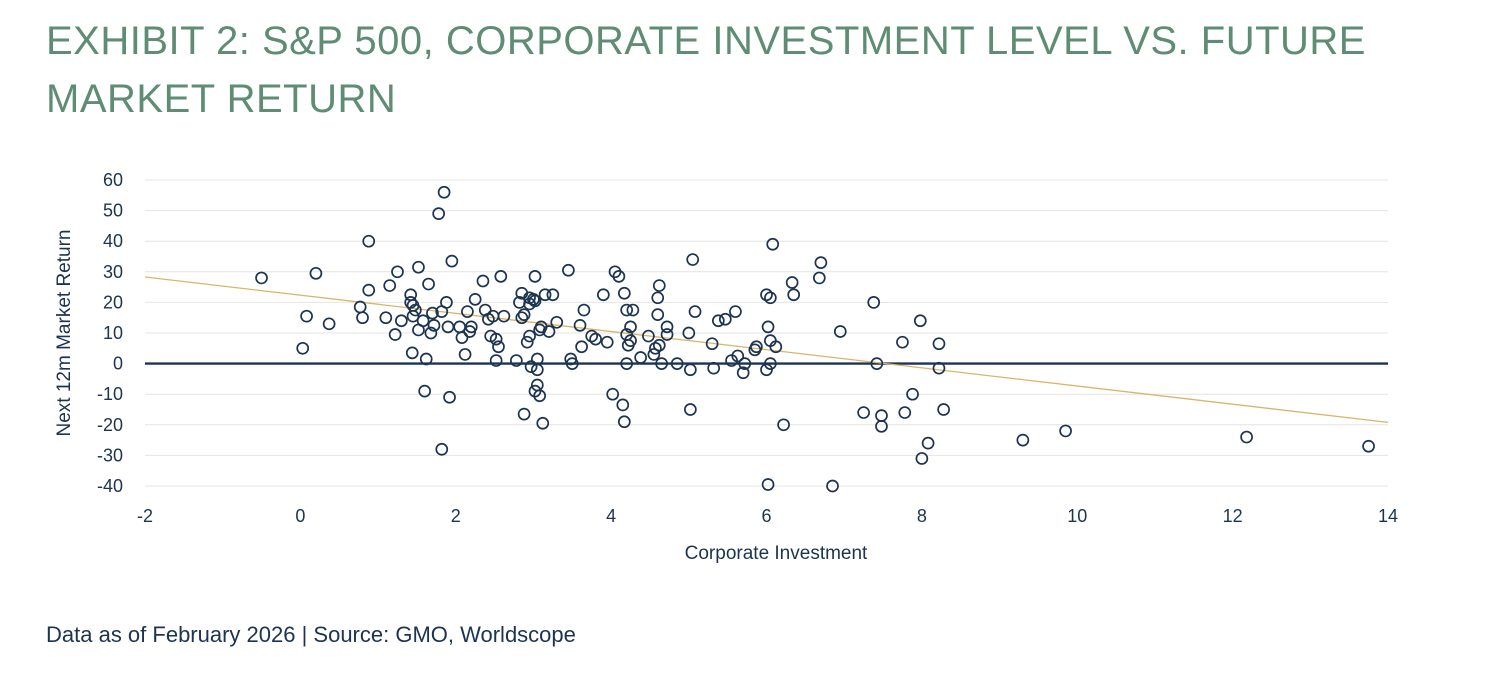  I want to click on y-tick-label: 10, so click(113, 333).